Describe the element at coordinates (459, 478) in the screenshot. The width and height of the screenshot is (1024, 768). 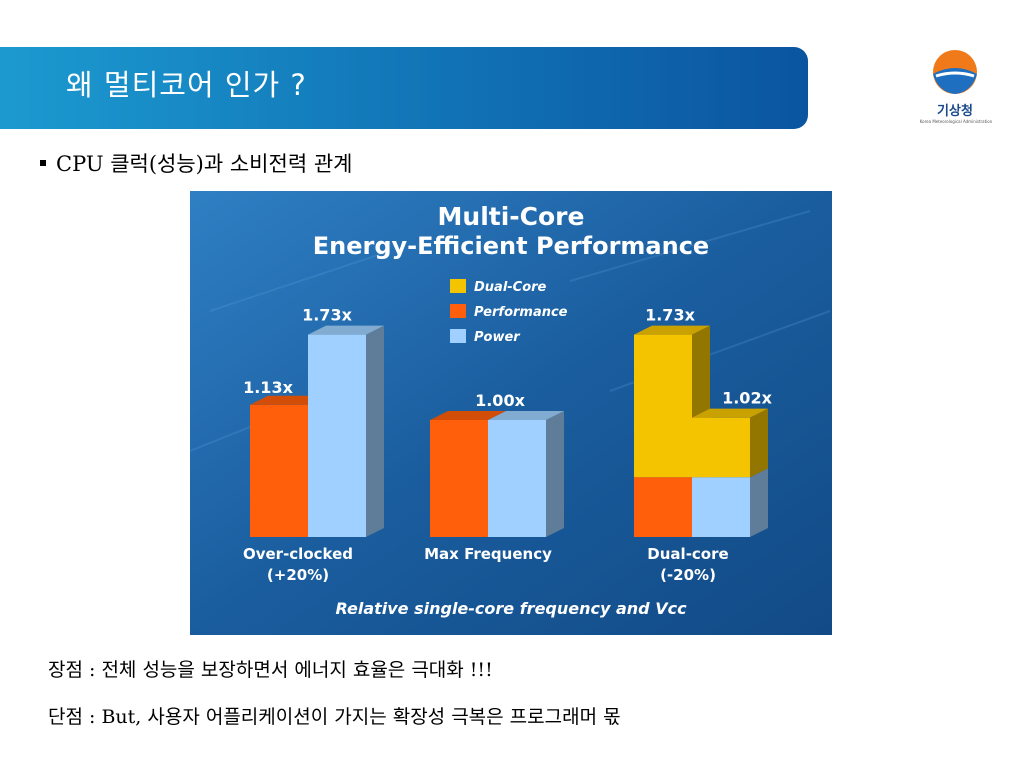
I see `bar-maxfreq-performance-front` at that location.